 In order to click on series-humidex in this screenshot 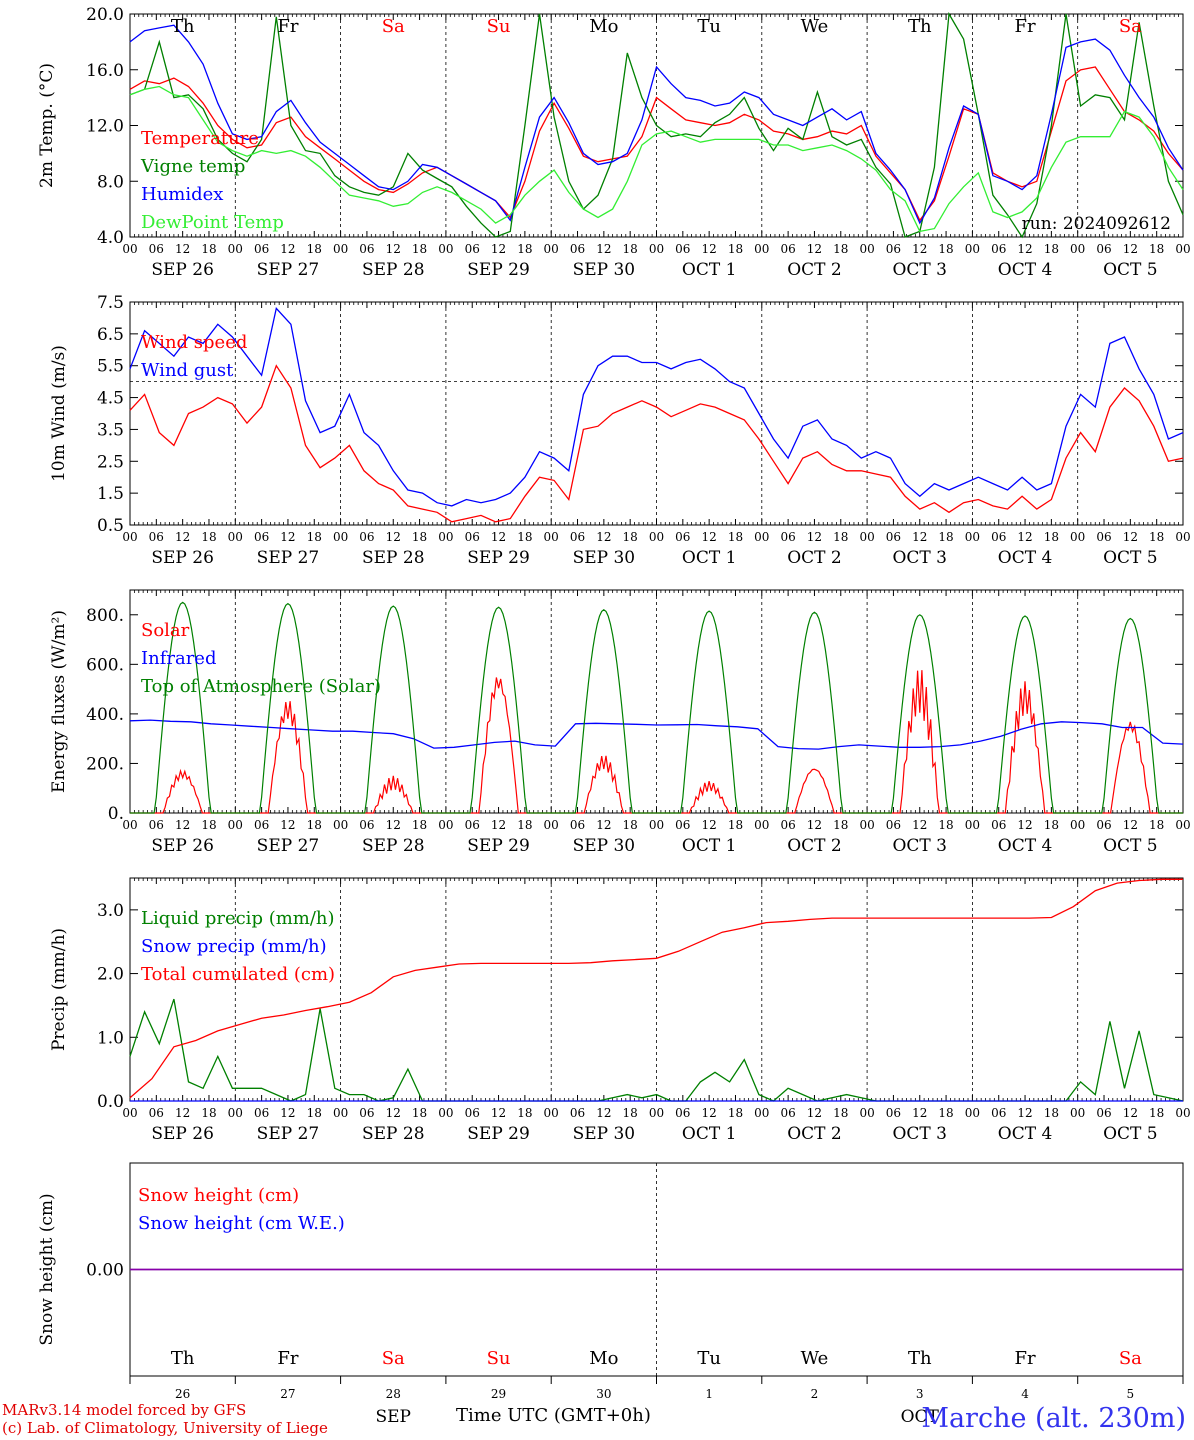, I will do `click(656, 124)`.